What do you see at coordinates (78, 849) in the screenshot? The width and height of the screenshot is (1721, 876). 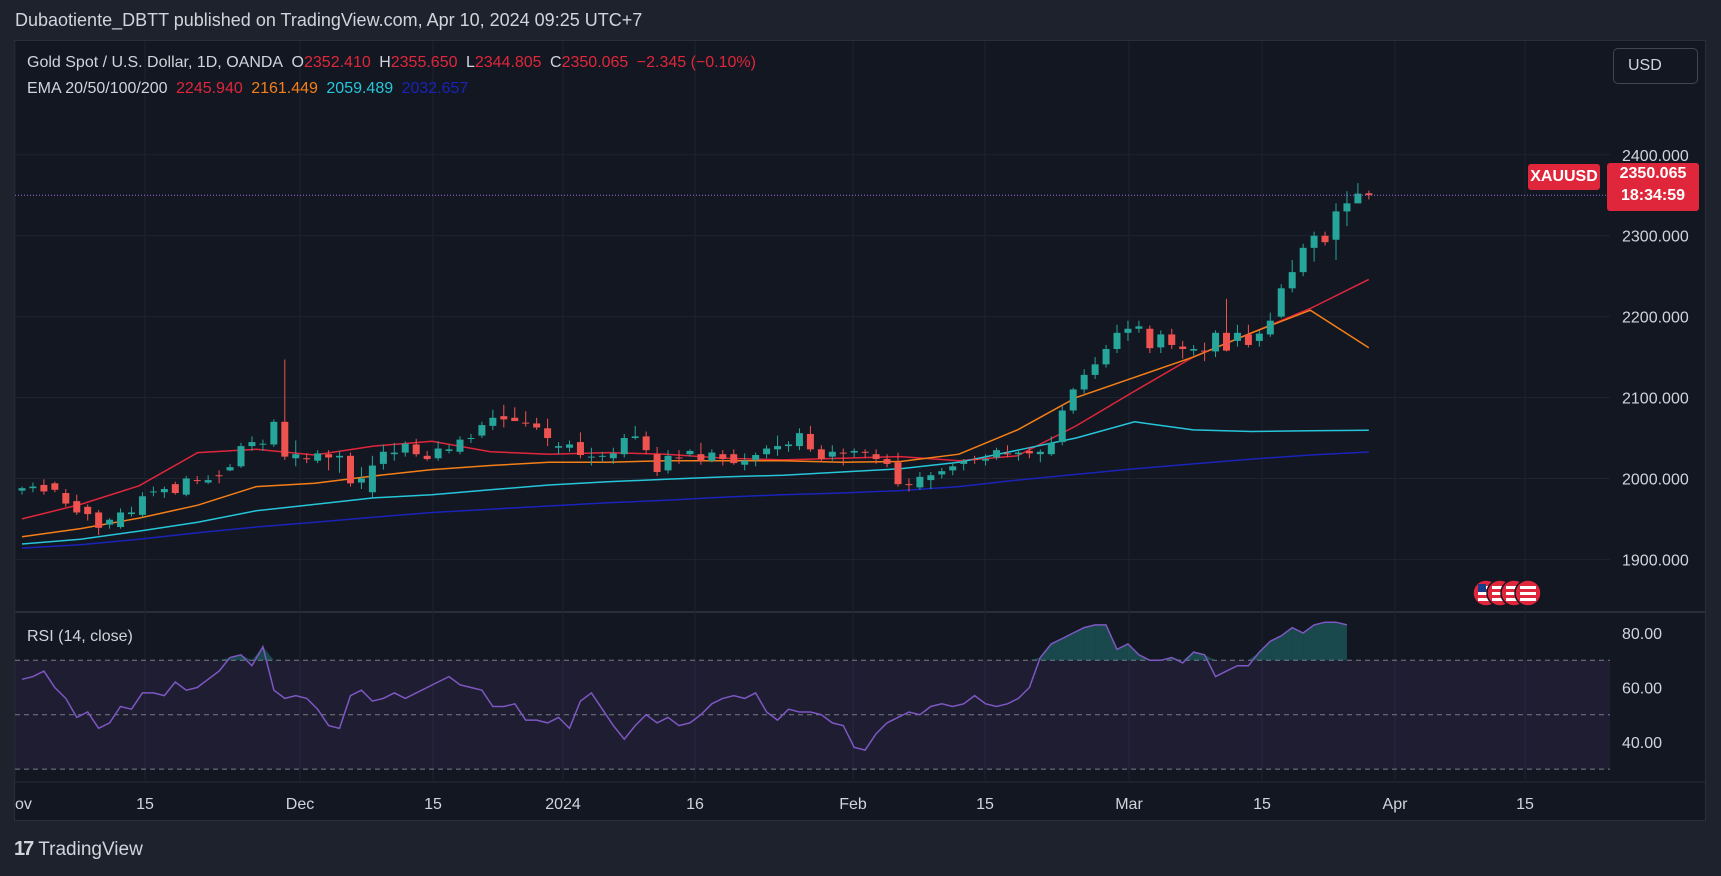 I see `tradingview-logo: 17 TradingView` at bounding box center [78, 849].